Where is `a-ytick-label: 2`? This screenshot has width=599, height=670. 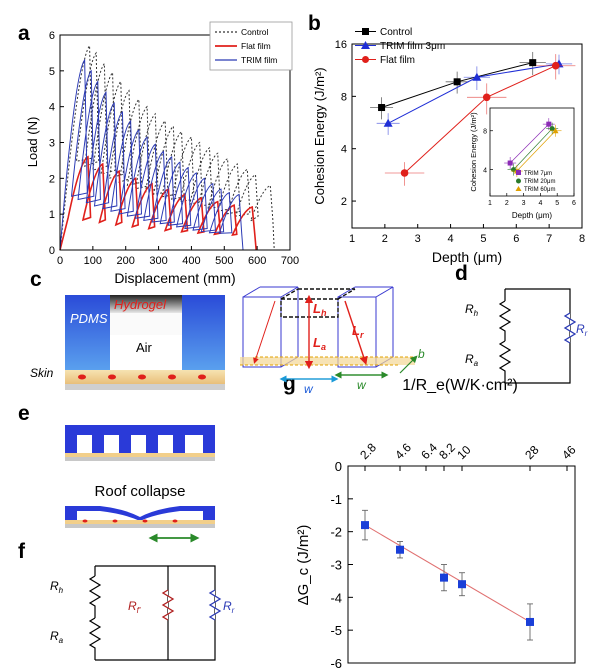 a-ytick-label: 2 is located at coordinates (52, 179).